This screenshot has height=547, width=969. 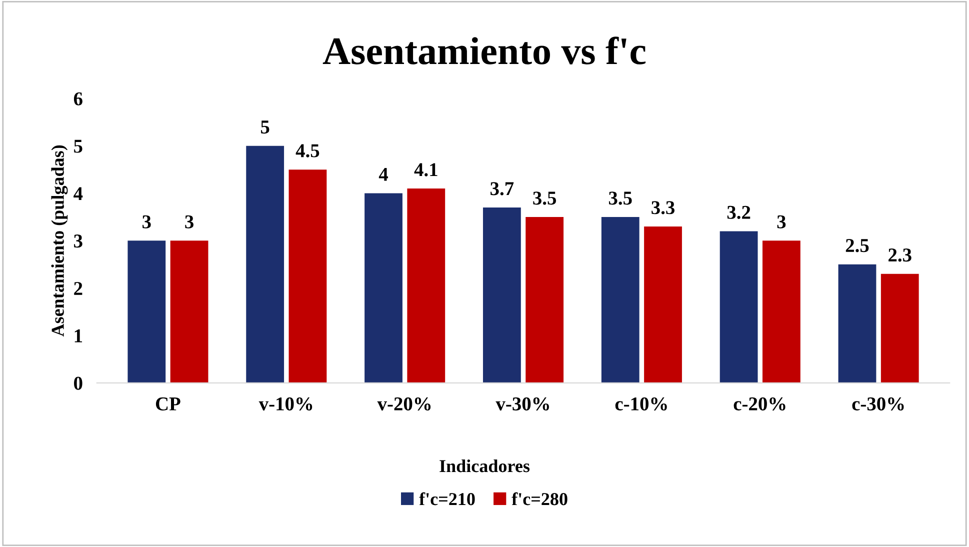 I want to click on y-tick-label: 0, so click(x=78, y=383).